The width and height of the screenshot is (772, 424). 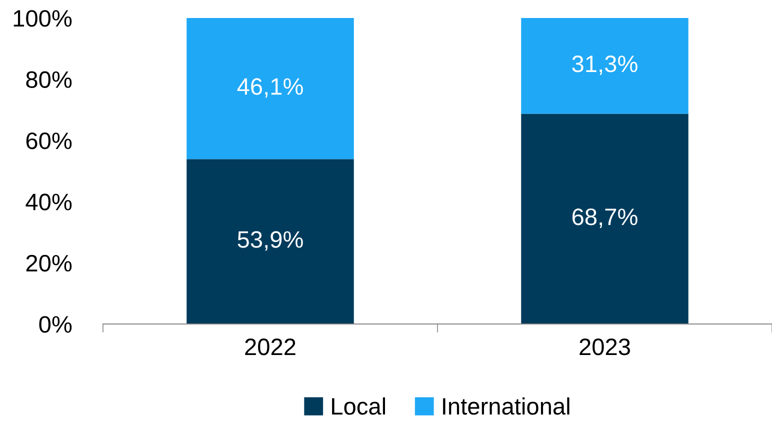 What do you see at coordinates (270, 347) in the screenshot?
I see `x-tick-label: 2022` at bounding box center [270, 347].